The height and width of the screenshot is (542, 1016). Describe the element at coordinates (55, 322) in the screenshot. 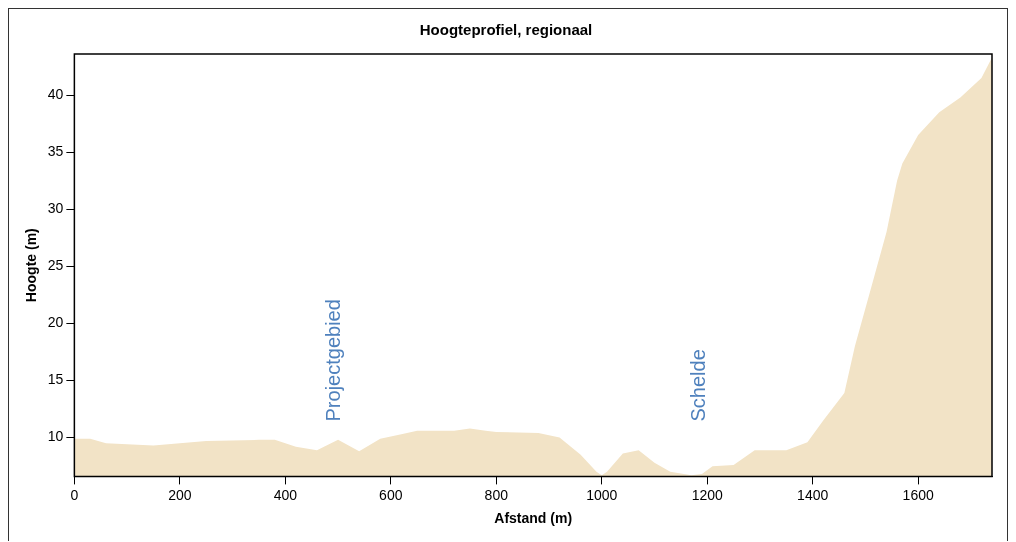

I see `y-tick-label: 20` at that location.